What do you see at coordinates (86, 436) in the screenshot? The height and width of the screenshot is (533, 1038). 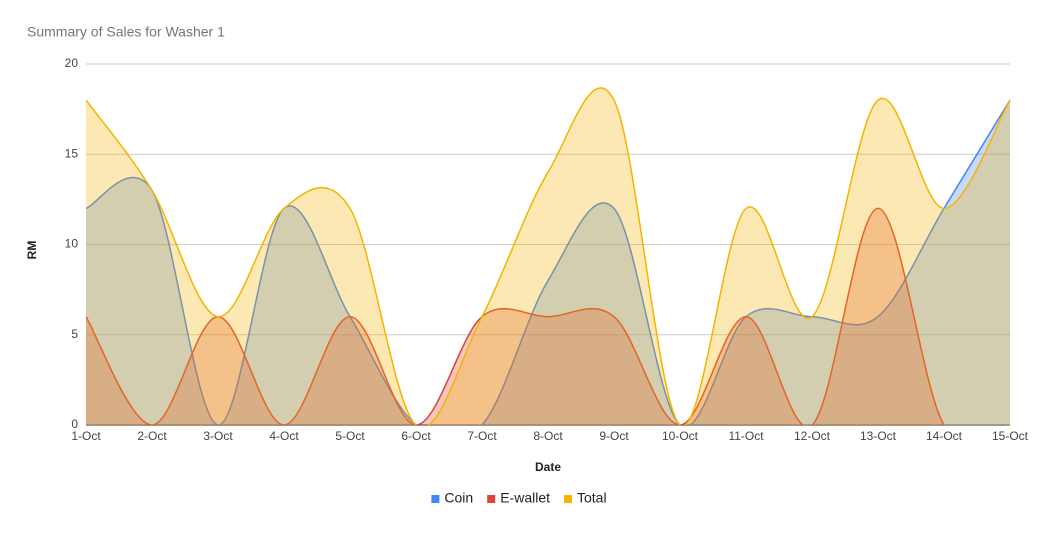 I see `x-tick-label: 1-Oct` at bounding box center [86, 436].